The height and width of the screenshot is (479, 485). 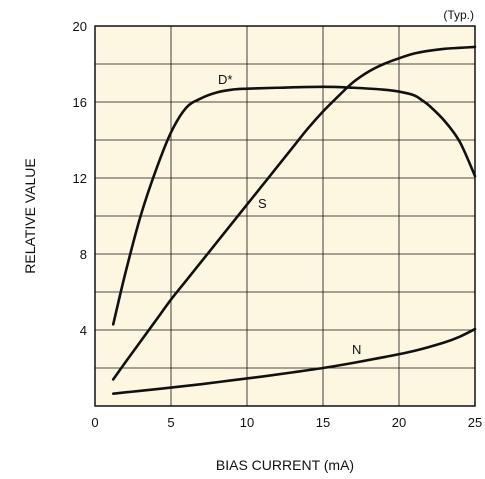 What do you see at coordinates (94, 422) in the screenshot?
I see `x-tick-label: 0` at bounding box center [94, 422].